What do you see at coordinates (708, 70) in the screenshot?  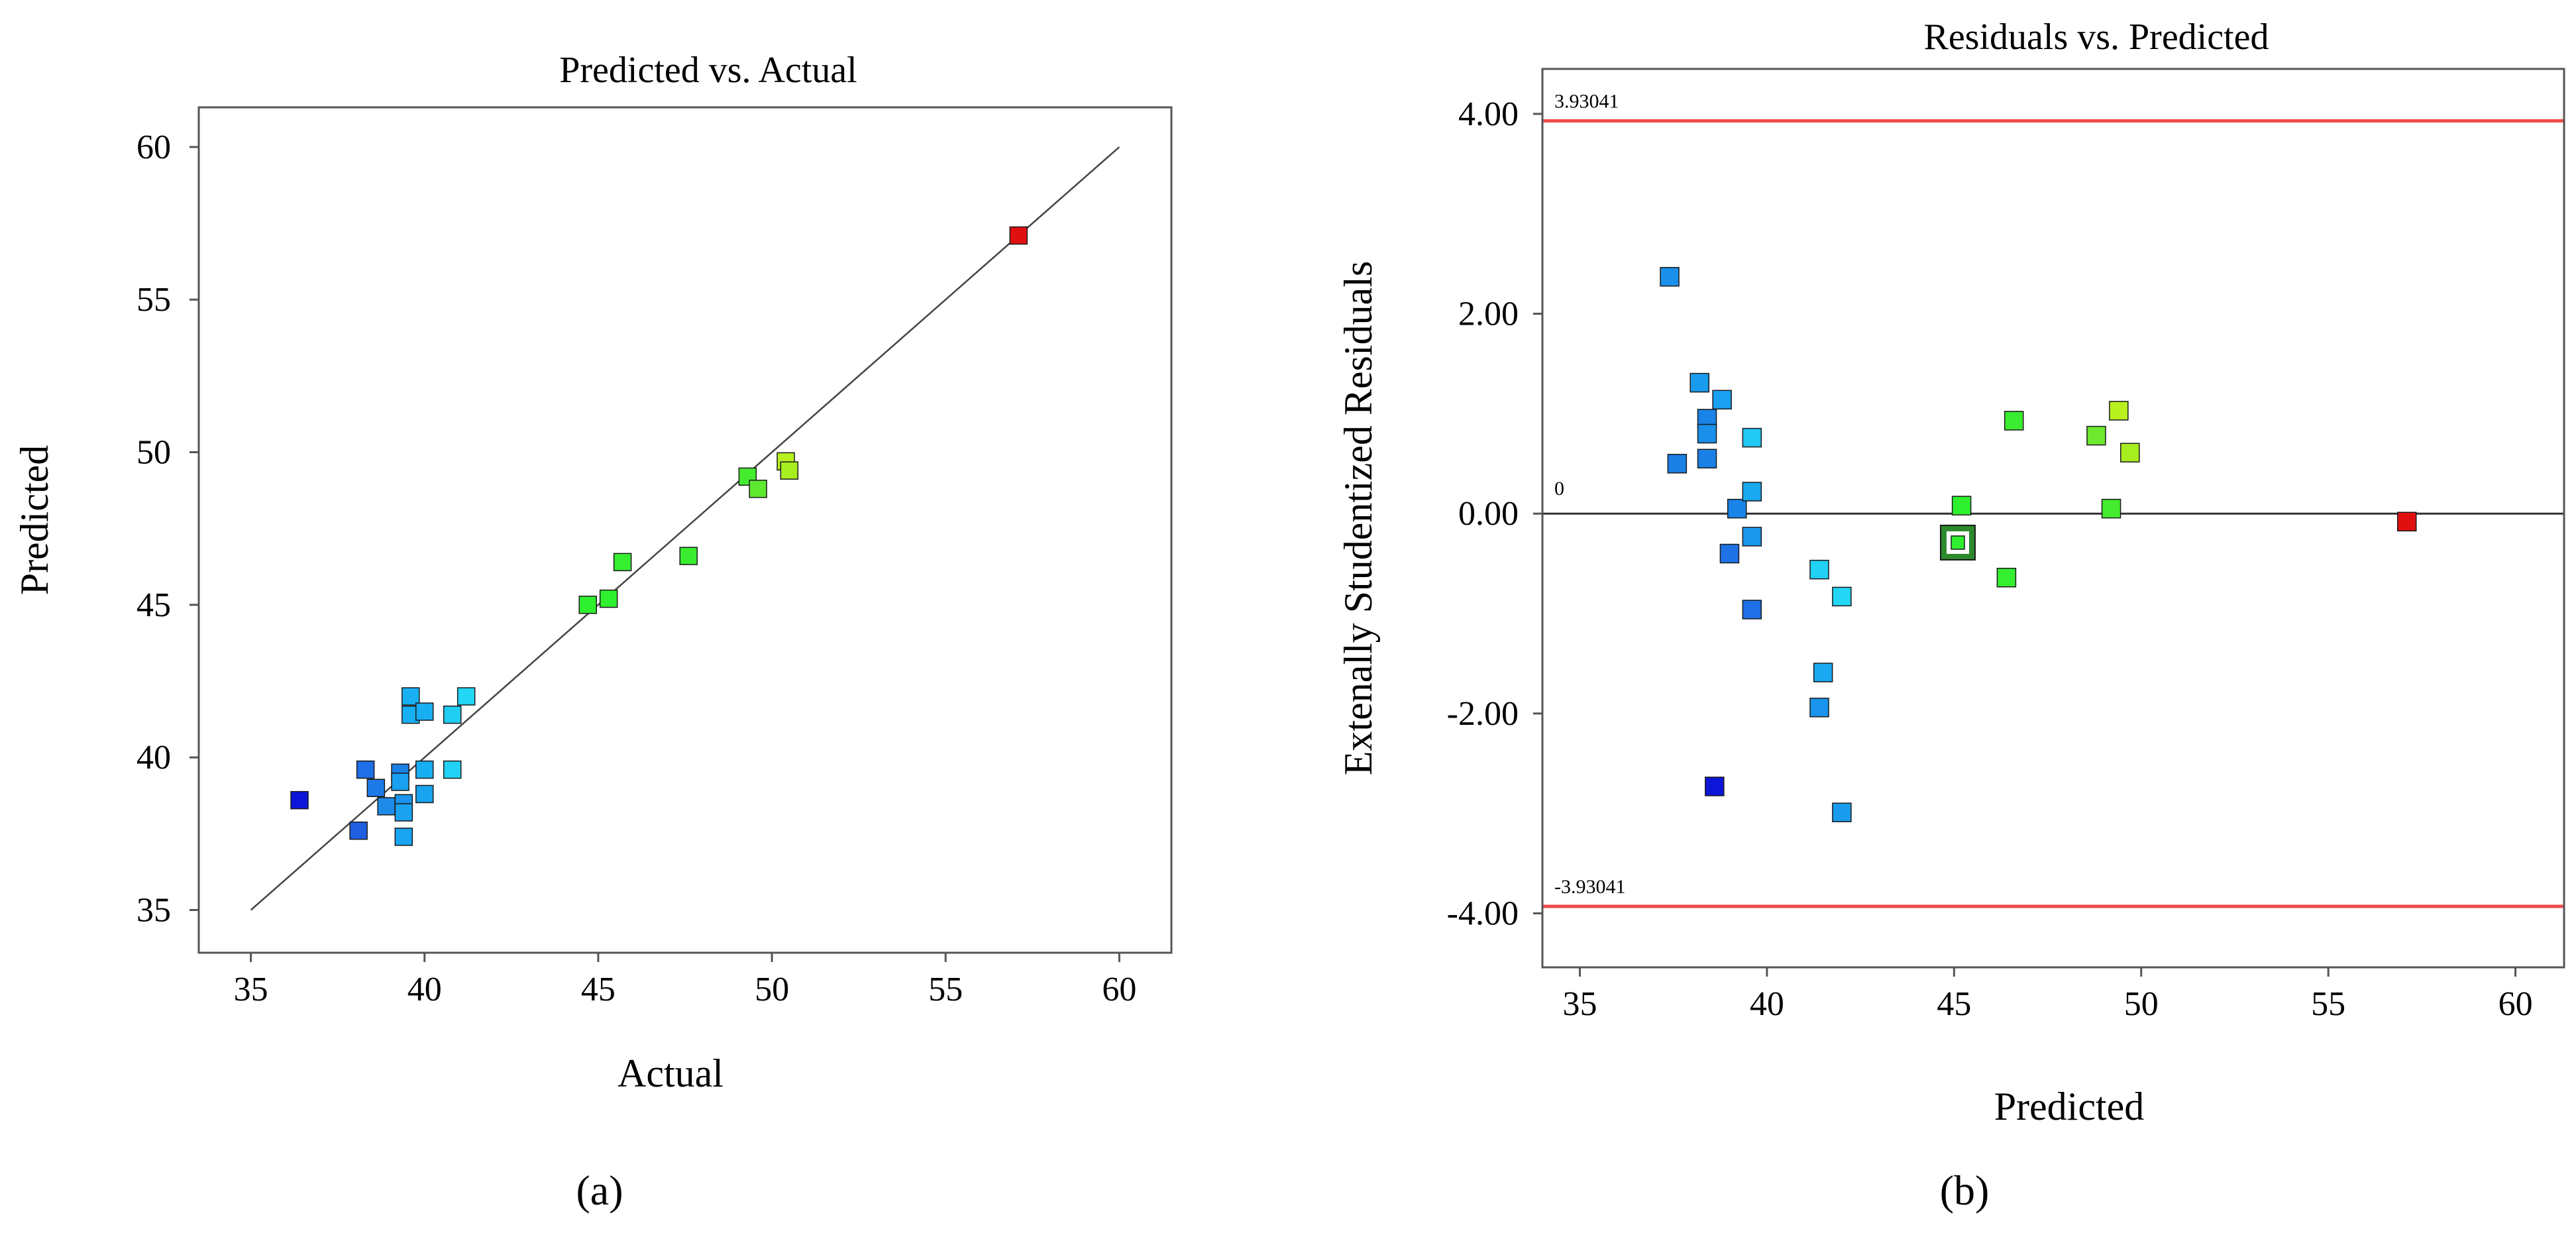 I see `chart-title: Predicted vs. Actual` at bounding box center [708, 70].